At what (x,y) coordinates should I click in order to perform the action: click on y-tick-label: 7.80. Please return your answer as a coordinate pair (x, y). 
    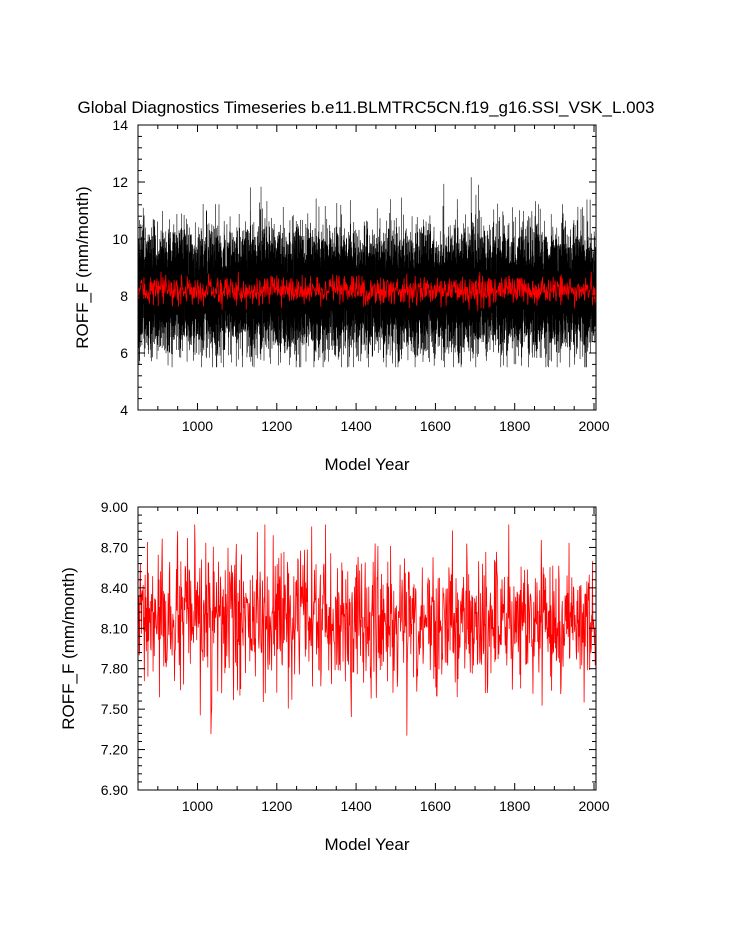
    Looking at the image, I should click on (114, 669).